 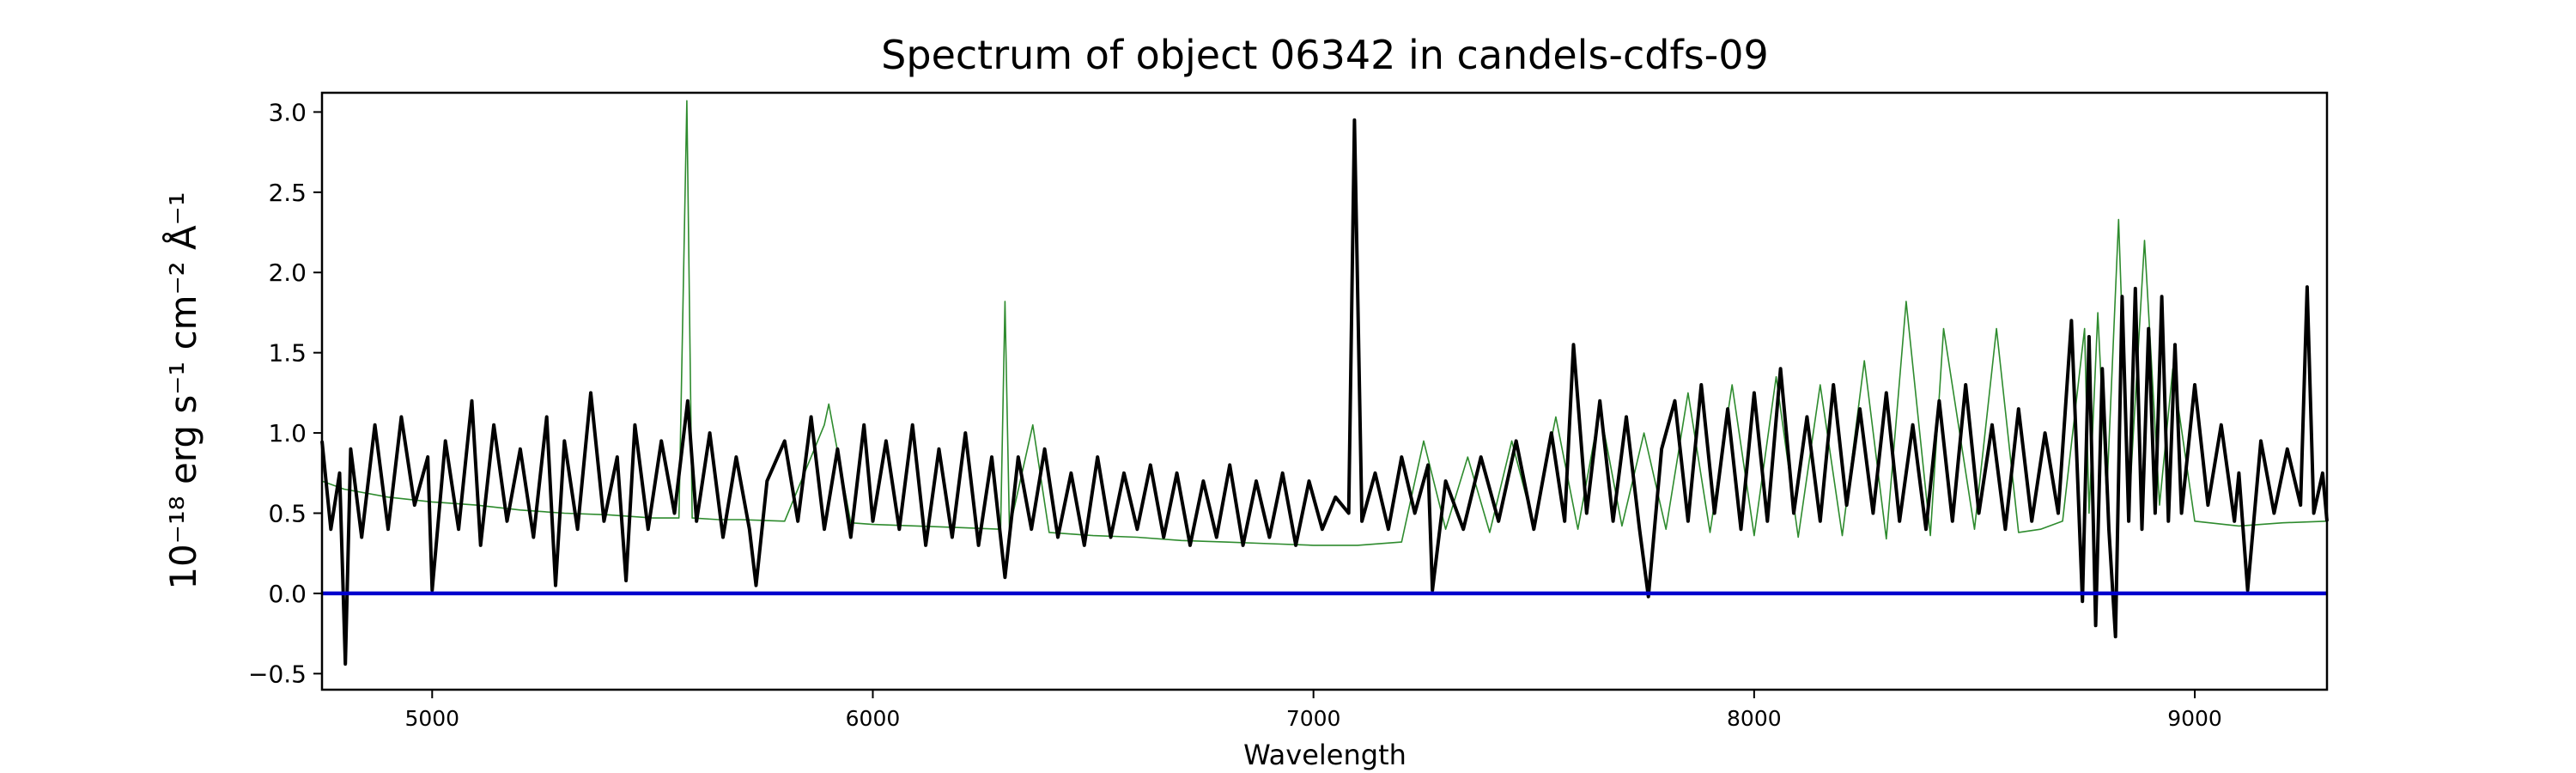 I want to click on x-tick-label: 9000, so click(x=2194, y=718).